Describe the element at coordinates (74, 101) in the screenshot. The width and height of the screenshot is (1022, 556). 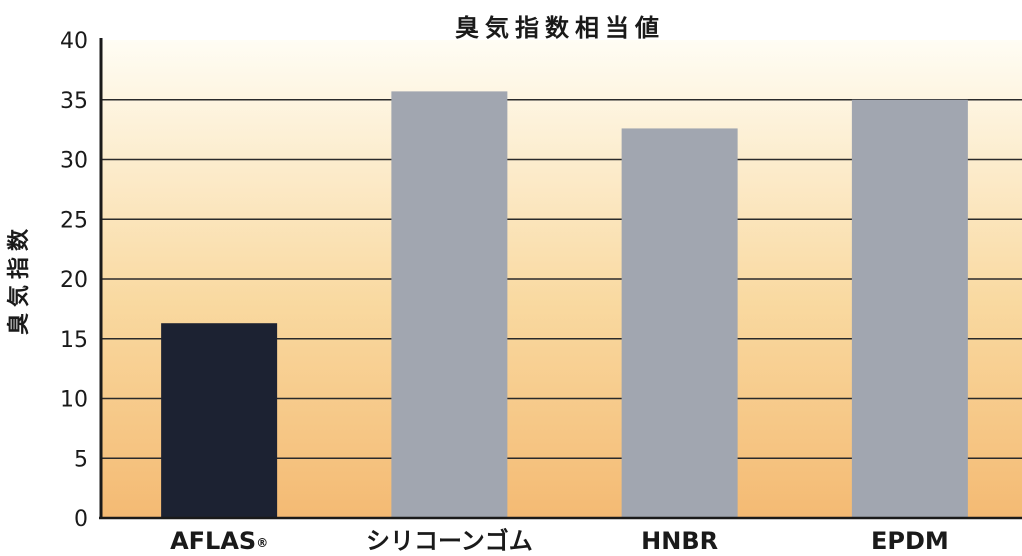
I see `y-tick-label: 35` at that location.